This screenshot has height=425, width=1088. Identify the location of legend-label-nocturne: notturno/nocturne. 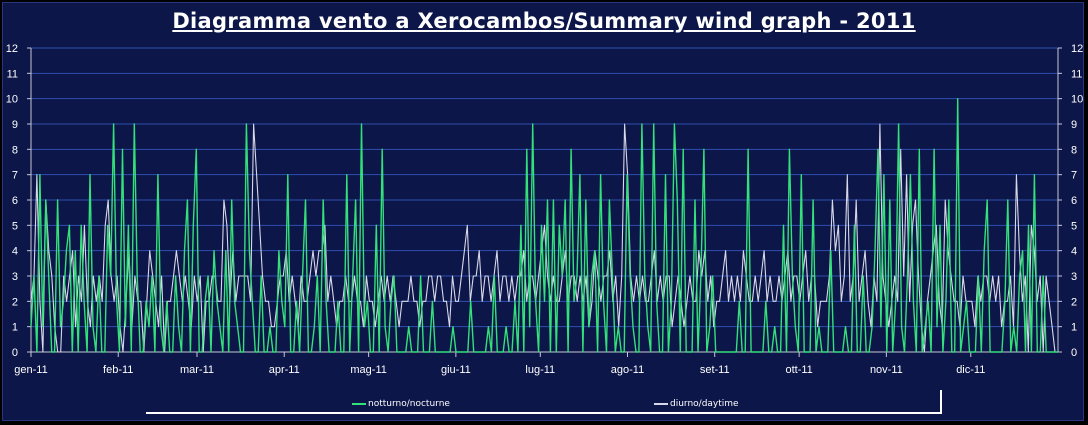
(409, 404).